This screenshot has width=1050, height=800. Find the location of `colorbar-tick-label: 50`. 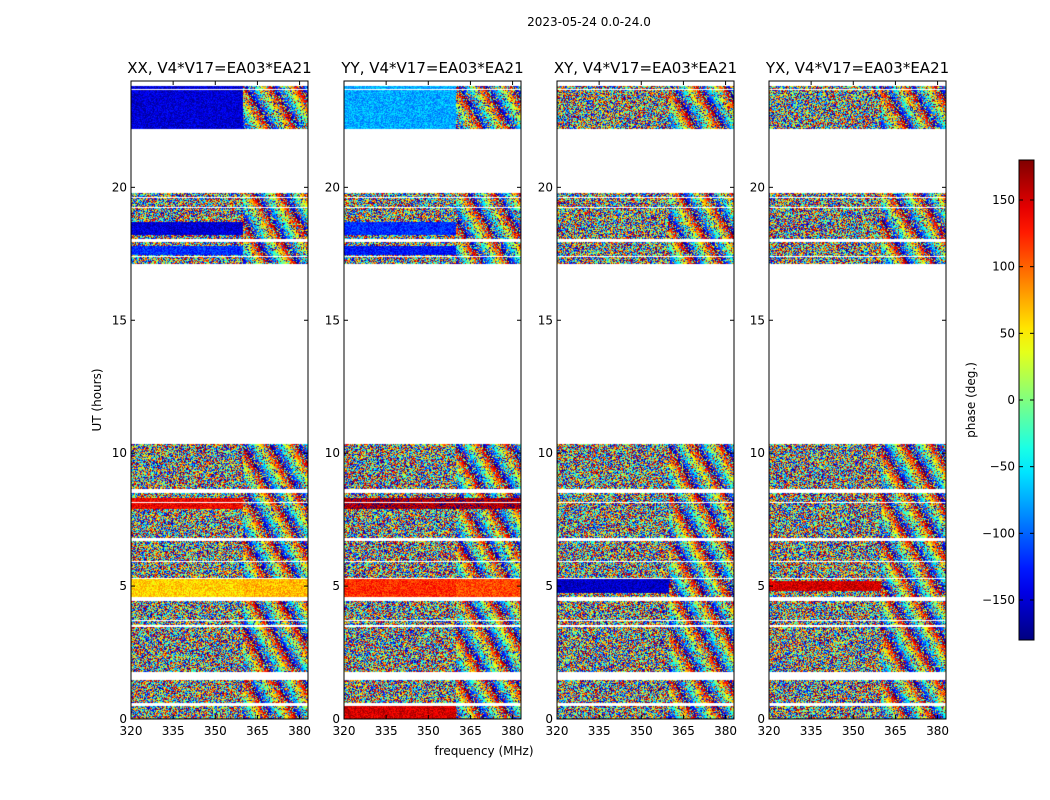

colorbar-tick-label: 50 is located at coordinates (1007, 333).